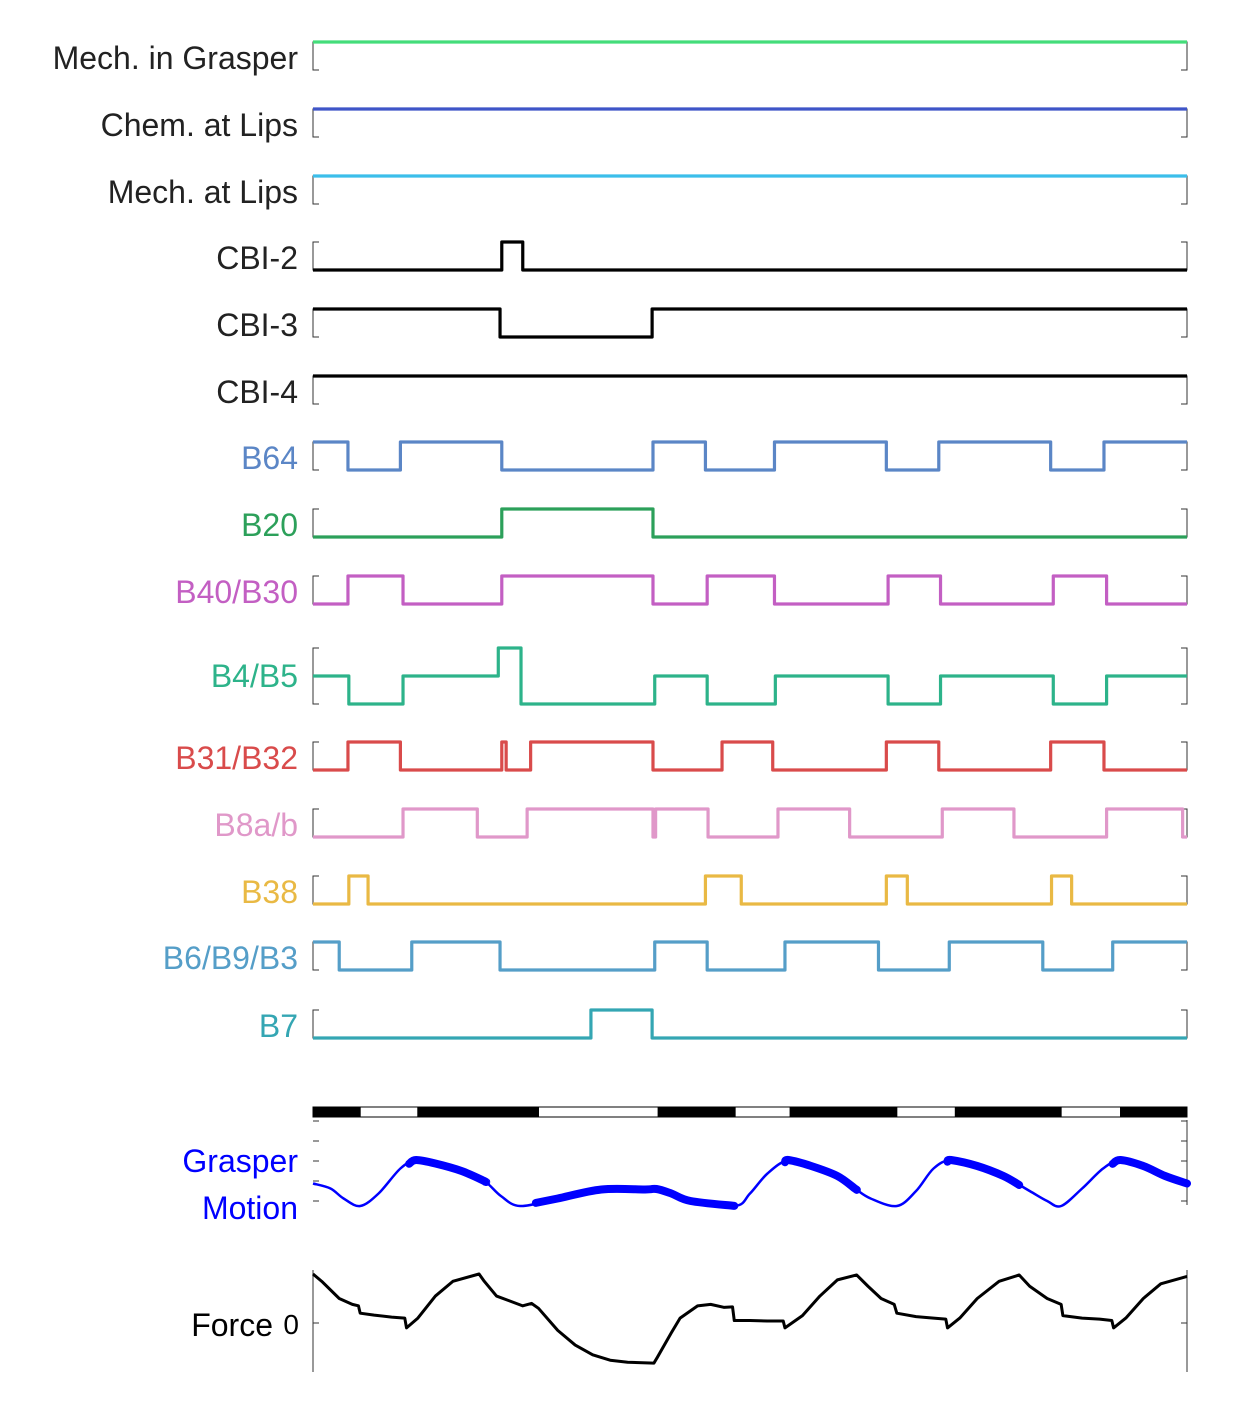 This screenshot has height=1406, width=1250. What do you see at coordinates (686, 1173) in the screenshot?
I see `grasper-motion-panel: Grasper Motion` at bounding box center [686, 1173].